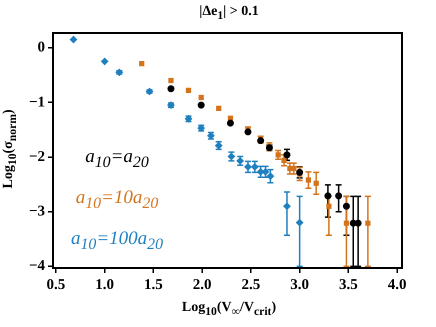 Image resolution: width=436 pixels, height=327 pixels. What do you see at coordinates (37, 266) in the screenshot?
I see `y-tick-label: −4` at bounding box center [37, 266].